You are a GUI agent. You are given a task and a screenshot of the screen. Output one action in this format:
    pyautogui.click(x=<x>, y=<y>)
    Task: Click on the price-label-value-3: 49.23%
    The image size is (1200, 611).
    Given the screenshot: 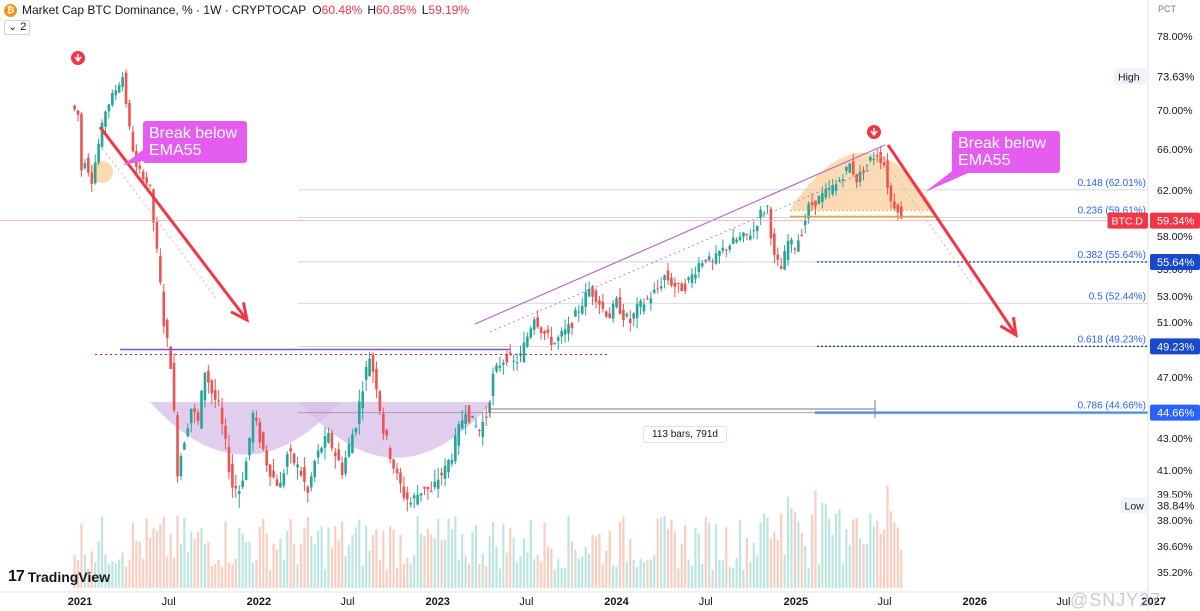 What is the action you would take?
    pyautogui.click(x=1176, y=347)
    